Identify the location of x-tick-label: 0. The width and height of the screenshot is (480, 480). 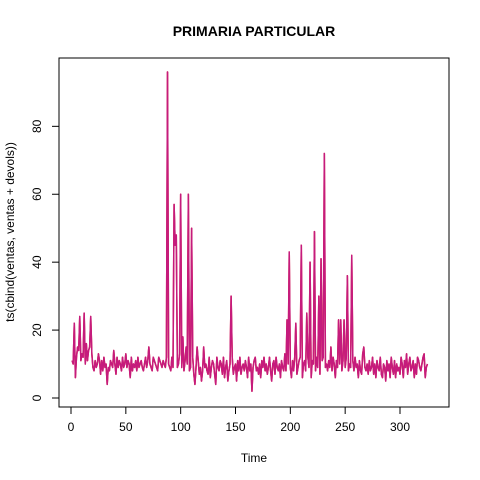
(71, 427).